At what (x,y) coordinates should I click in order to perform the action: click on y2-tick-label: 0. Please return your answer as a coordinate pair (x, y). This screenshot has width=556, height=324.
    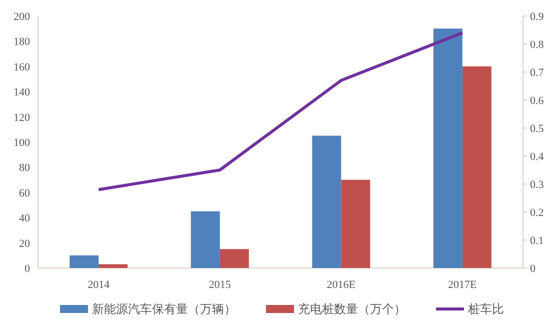
    Looking at the image, I should click on (533, 269).